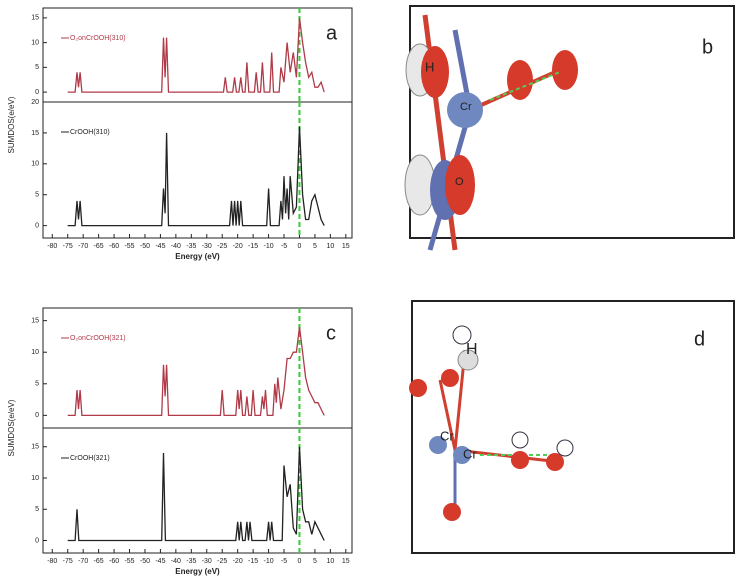 This screenshot has width=738, height=588. Describe the element at coordinates (331, 333) in the screenshot. I see `panel-label: c` at that location.